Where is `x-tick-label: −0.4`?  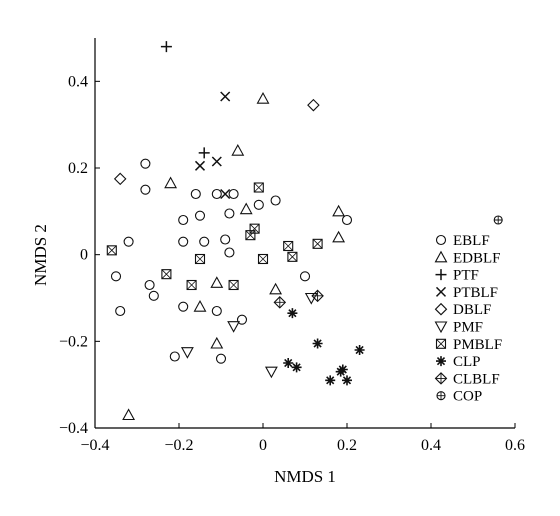 x-tick-label: −0.4 is located at coordinates (94, 445).